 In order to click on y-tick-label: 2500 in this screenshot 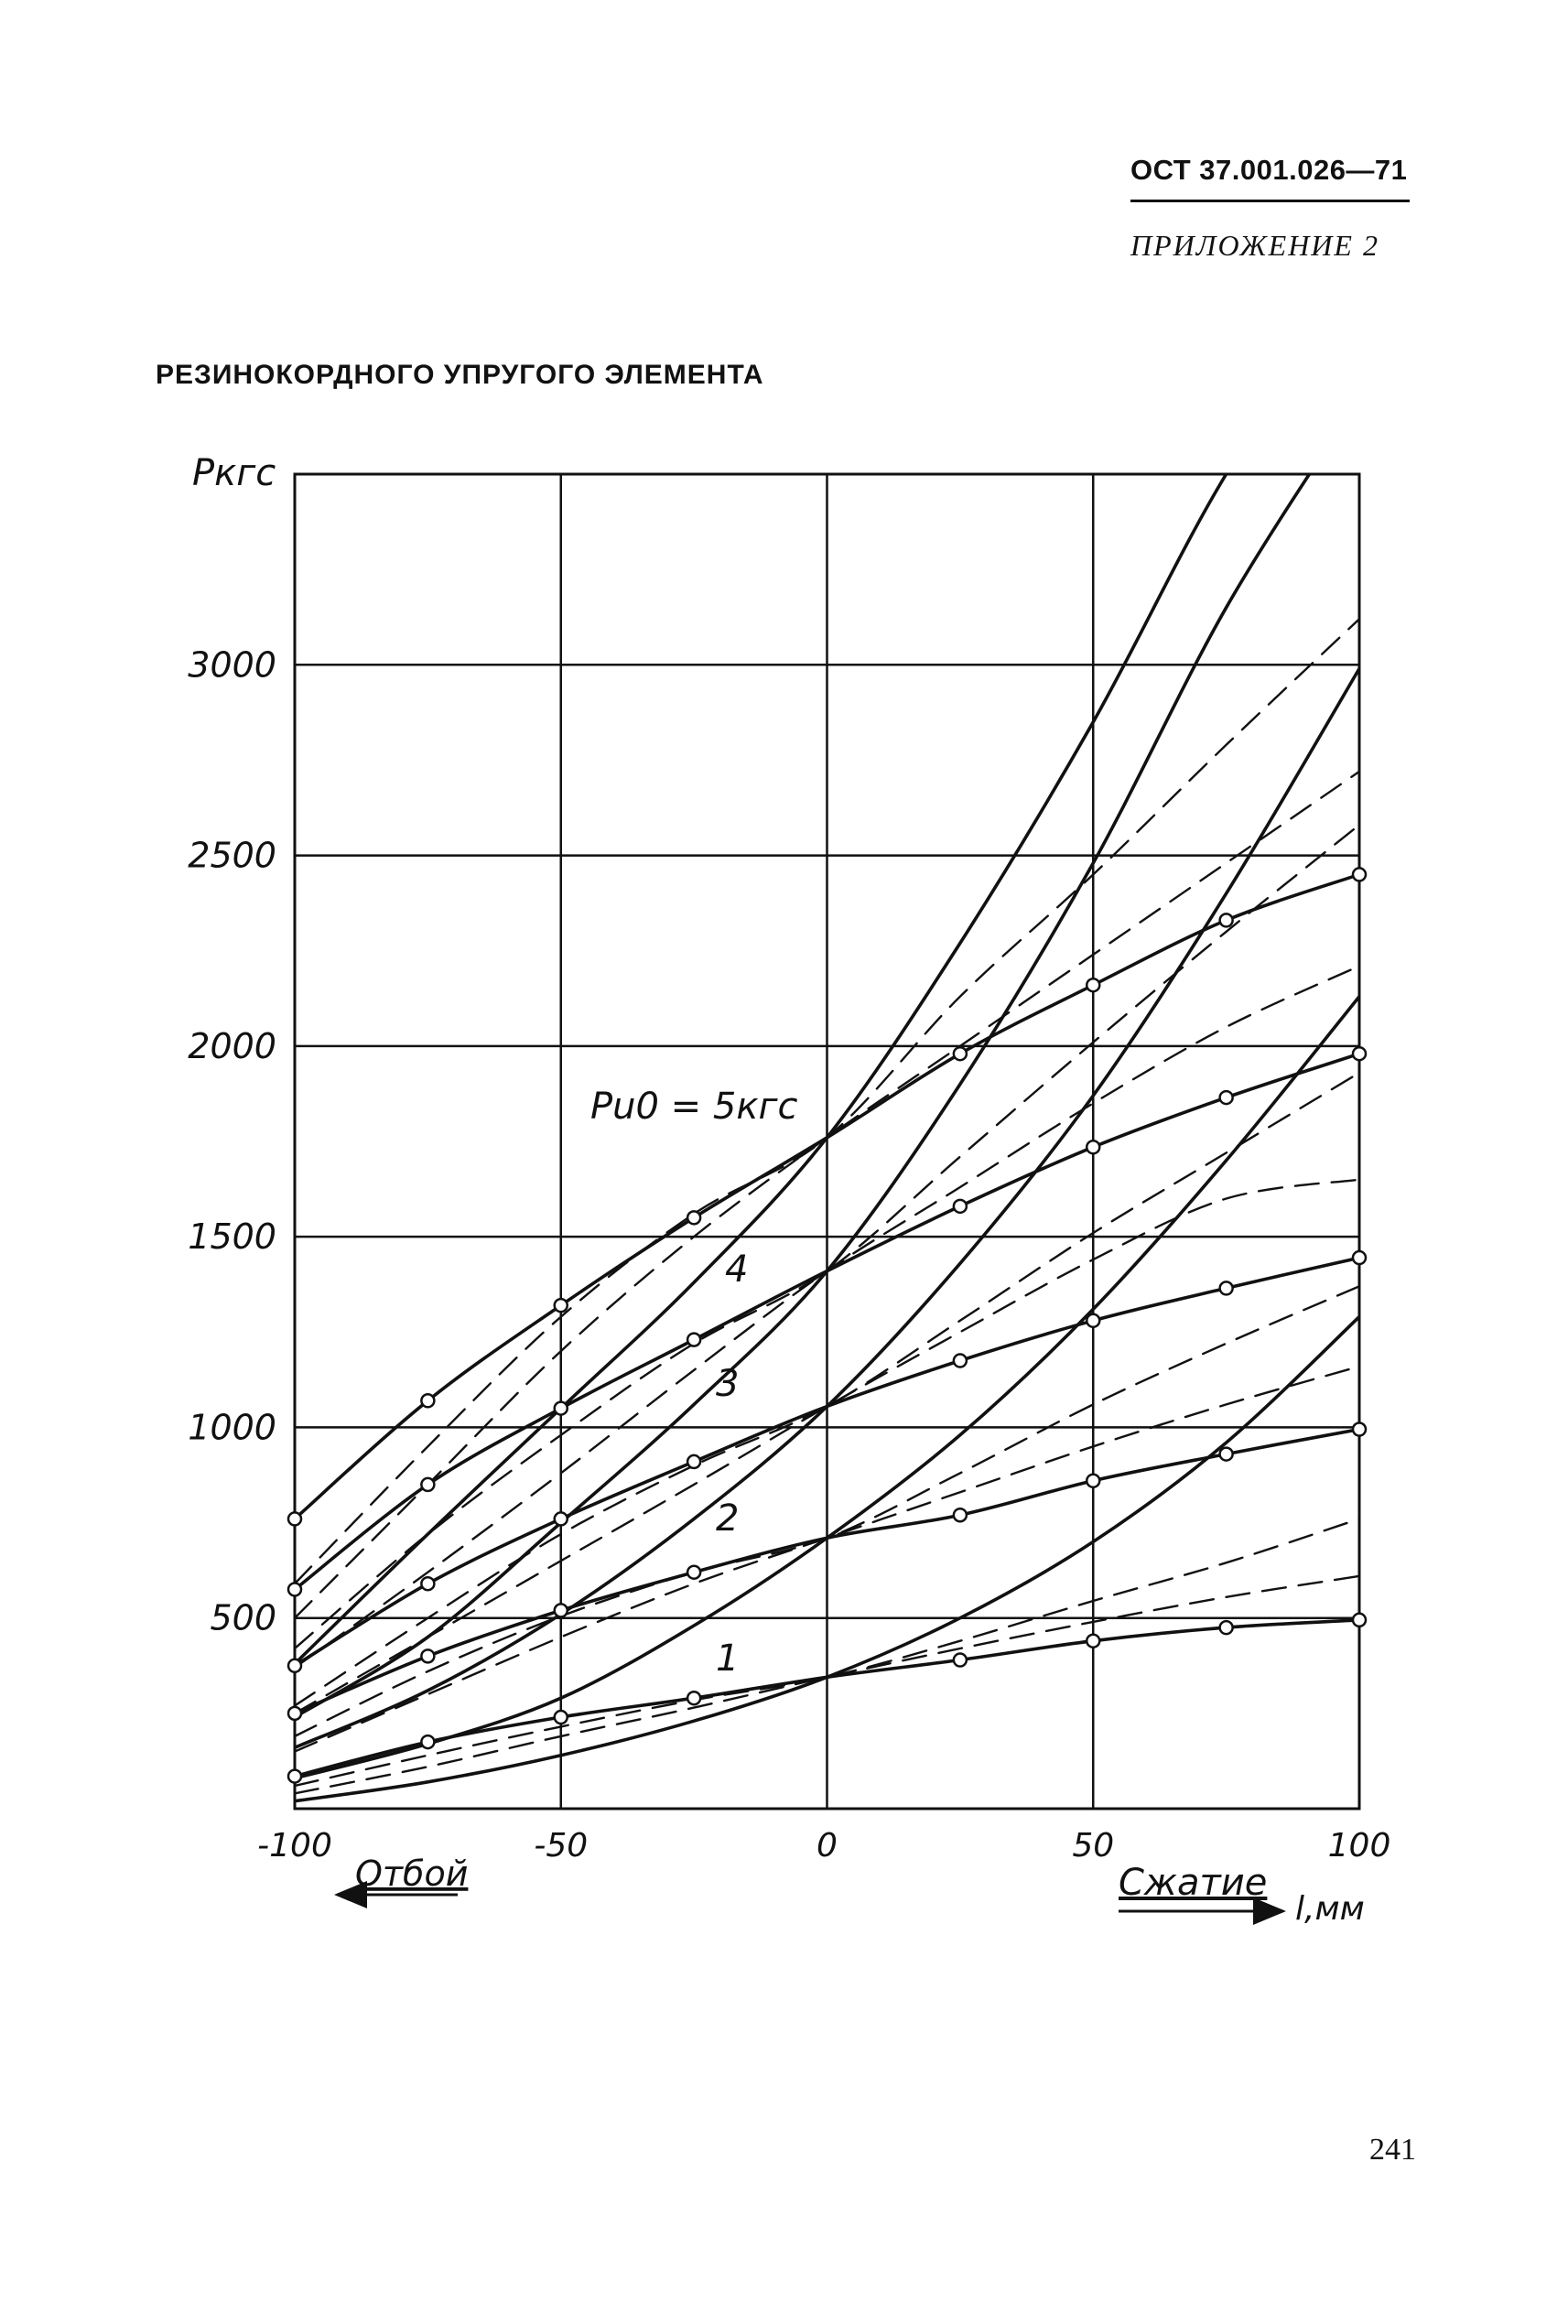, I will do `click(232, 856)`.